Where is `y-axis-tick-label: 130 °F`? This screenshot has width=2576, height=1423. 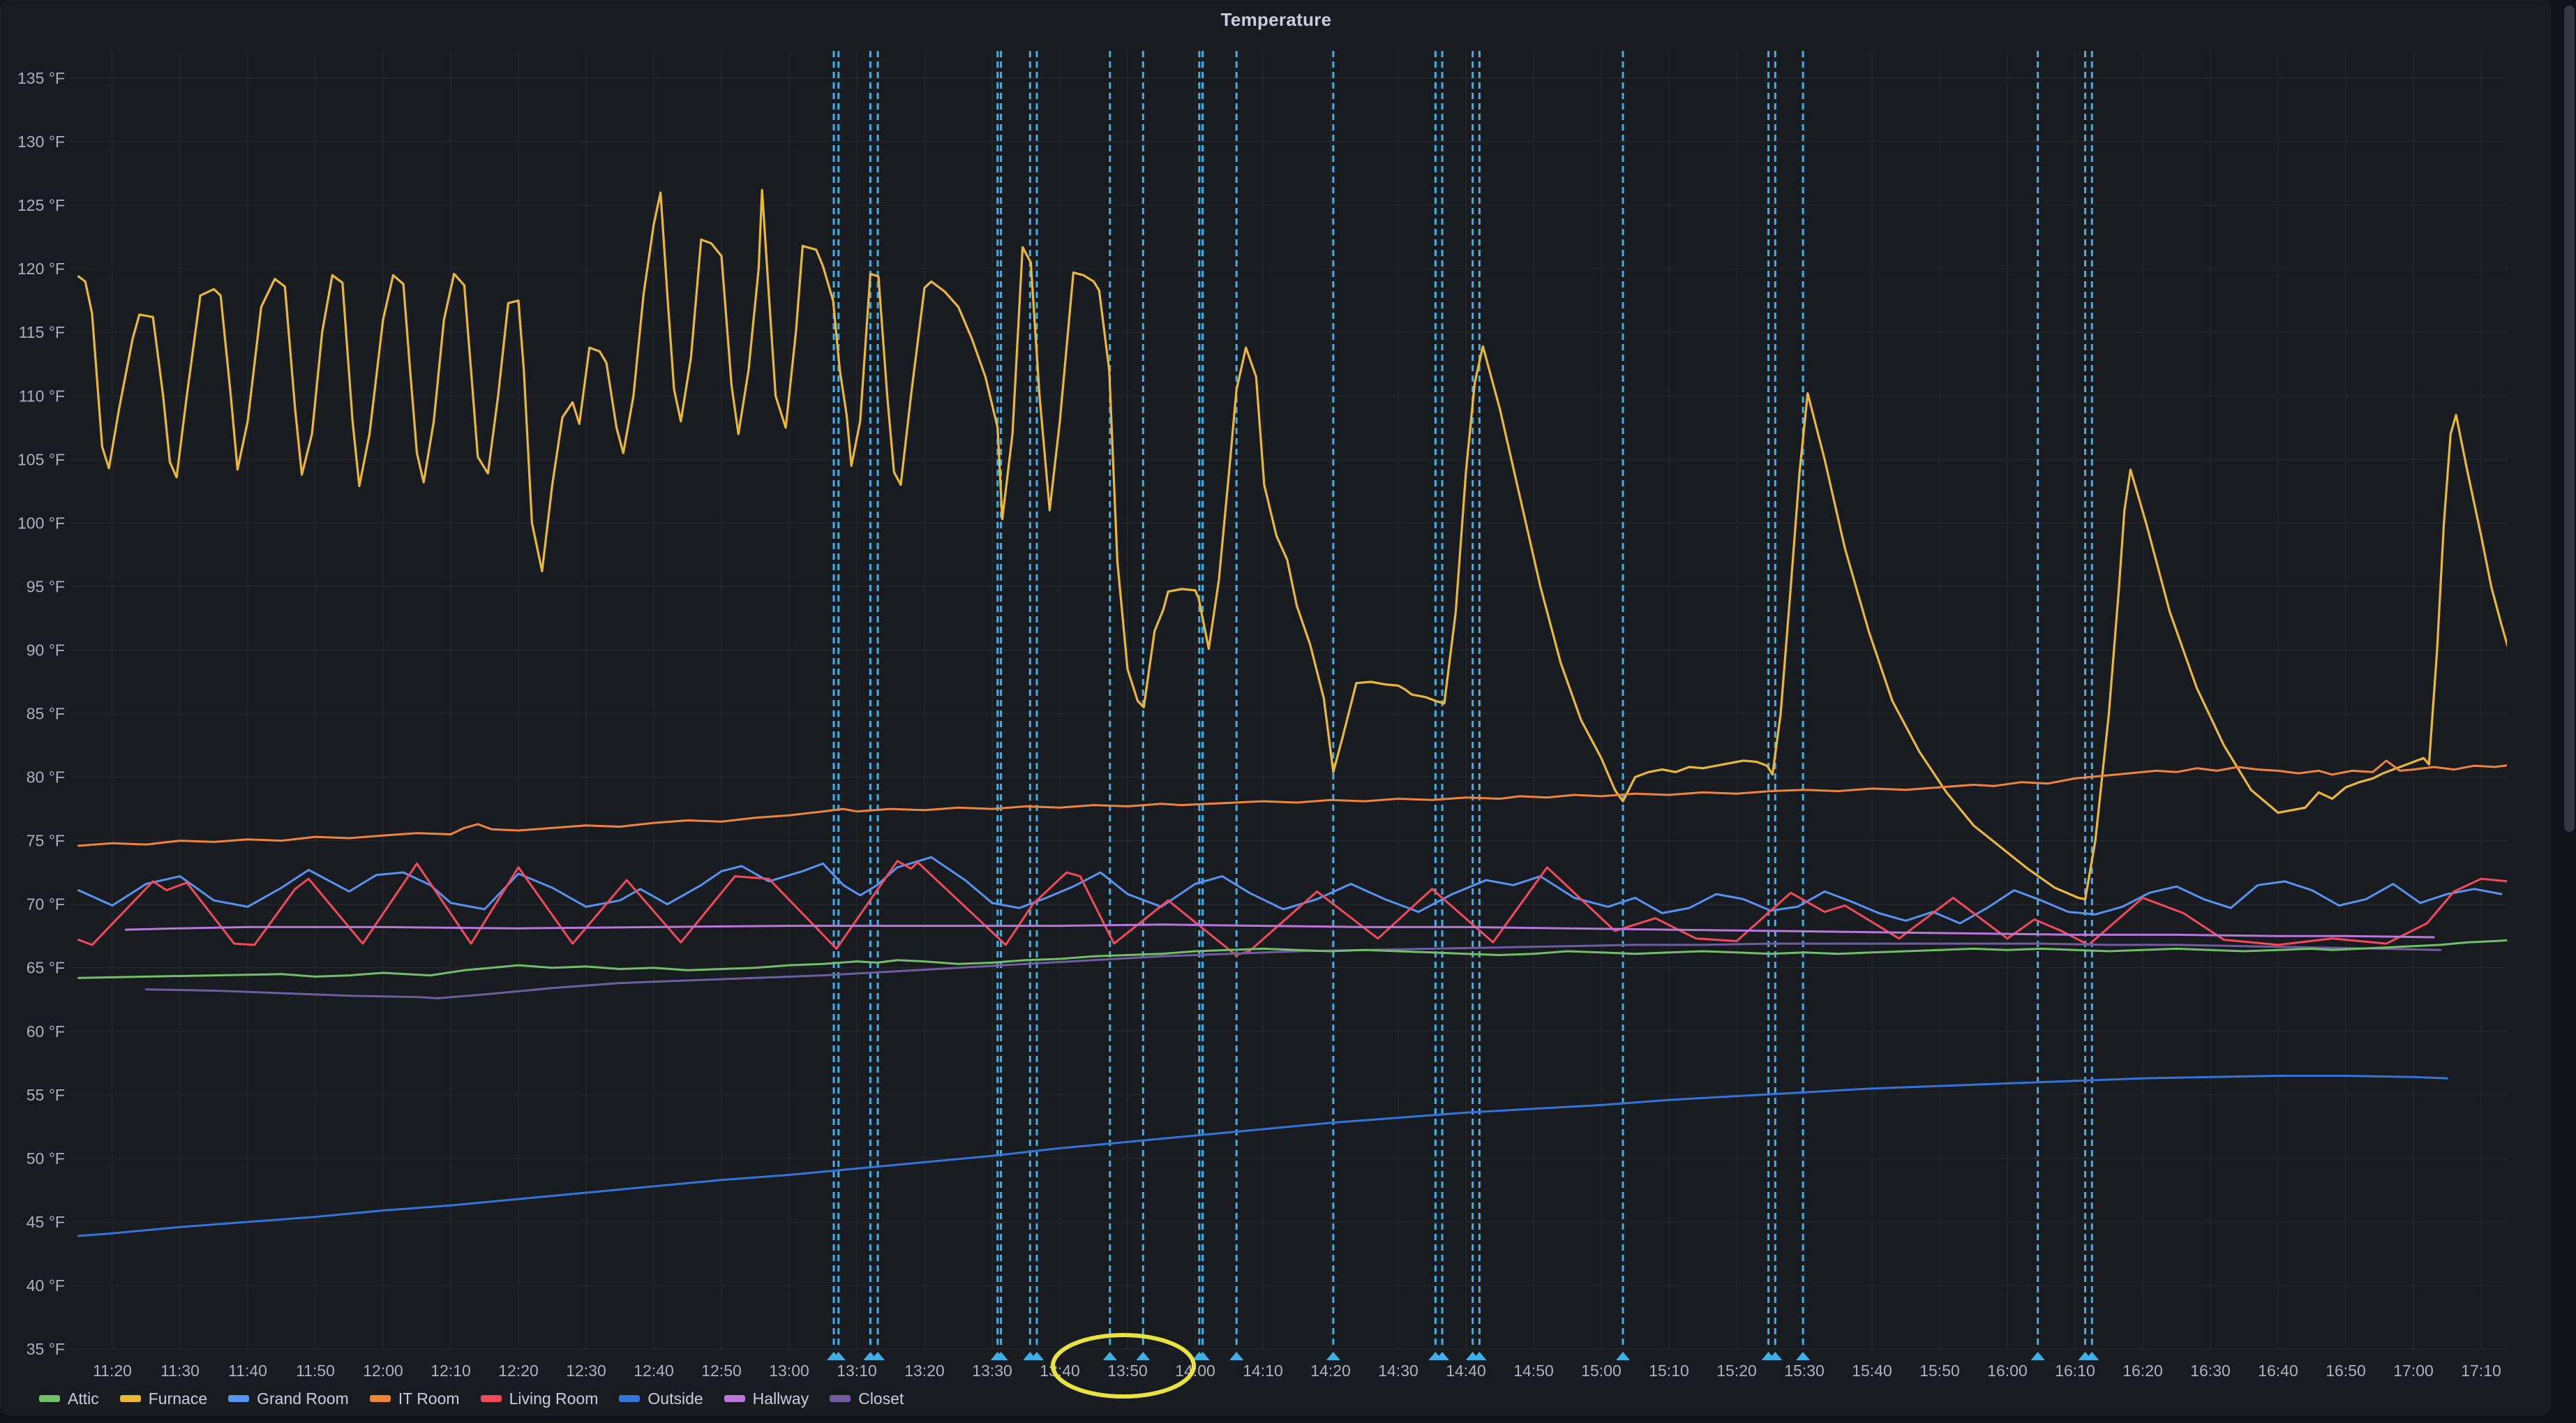
y-axis-tick-label: 130 °F is located at coordinates (41, 142).